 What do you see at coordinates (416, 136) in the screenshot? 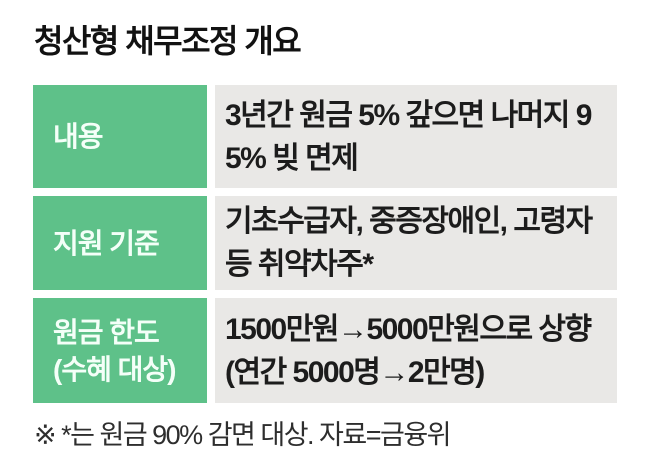
I see `row-value-cell: 3년간 원금 5% 갚으면 나머지 95% 빚 면제` at bounding box center [416, 136].